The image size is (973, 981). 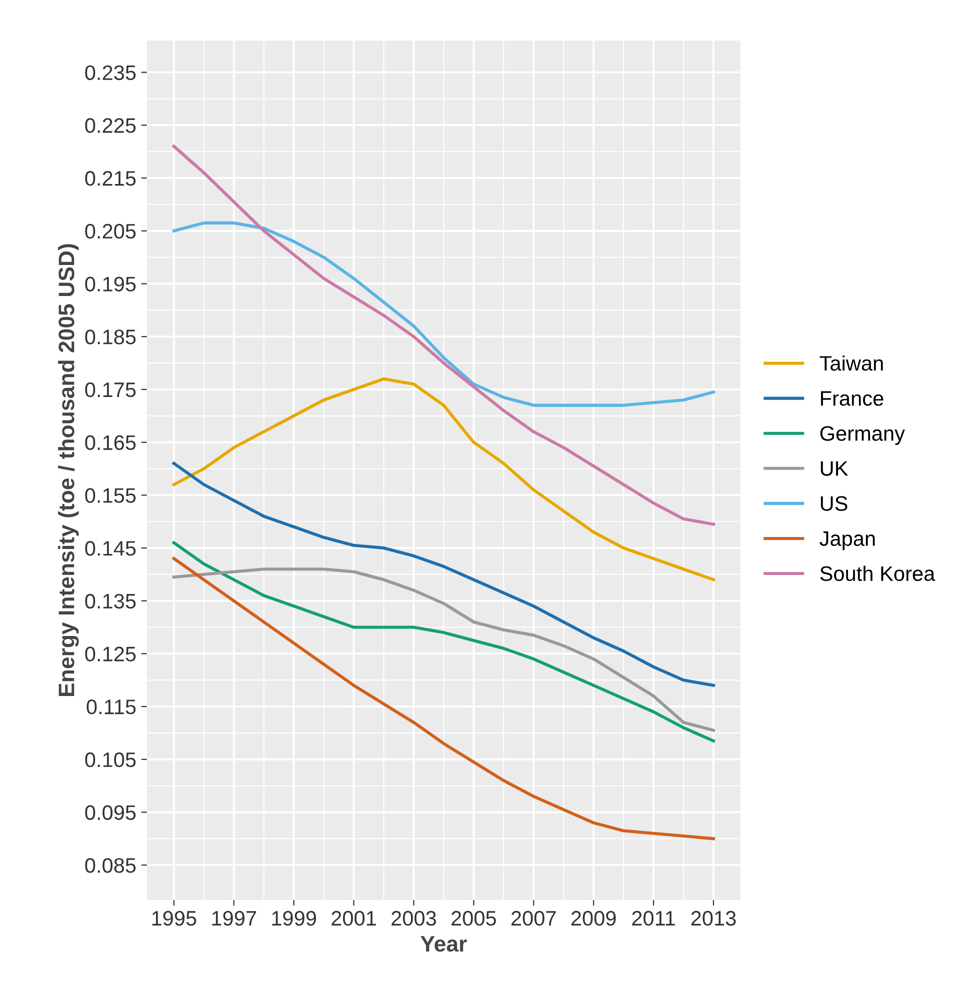 What do you see at coordinates (653, 918) in the screenshot?
I see `x-tick-label: 2011` at bounding box center [653, 918].